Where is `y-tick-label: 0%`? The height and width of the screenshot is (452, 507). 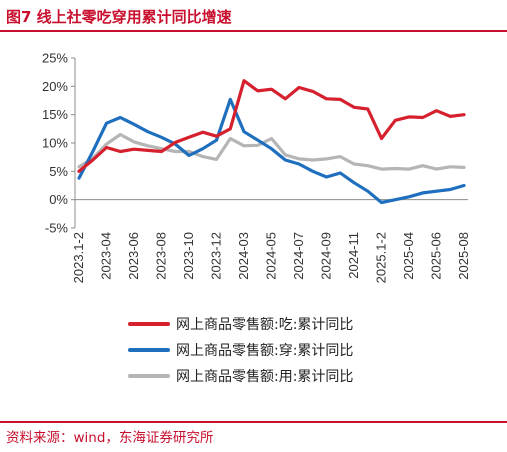 y-tick-label: 0% is located at coordinates (58, 199).